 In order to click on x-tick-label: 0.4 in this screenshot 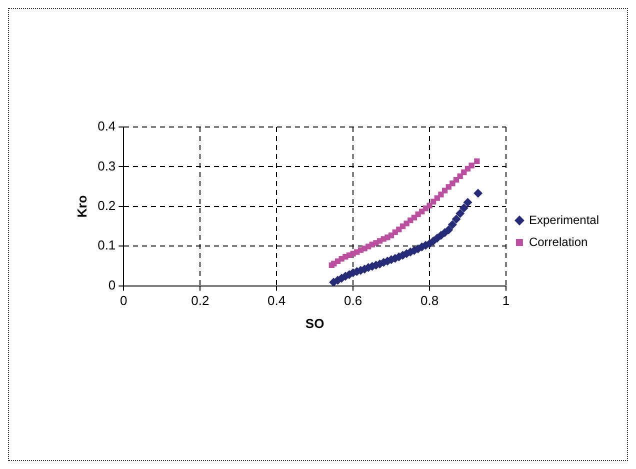, I will do `click(277, 300)`.